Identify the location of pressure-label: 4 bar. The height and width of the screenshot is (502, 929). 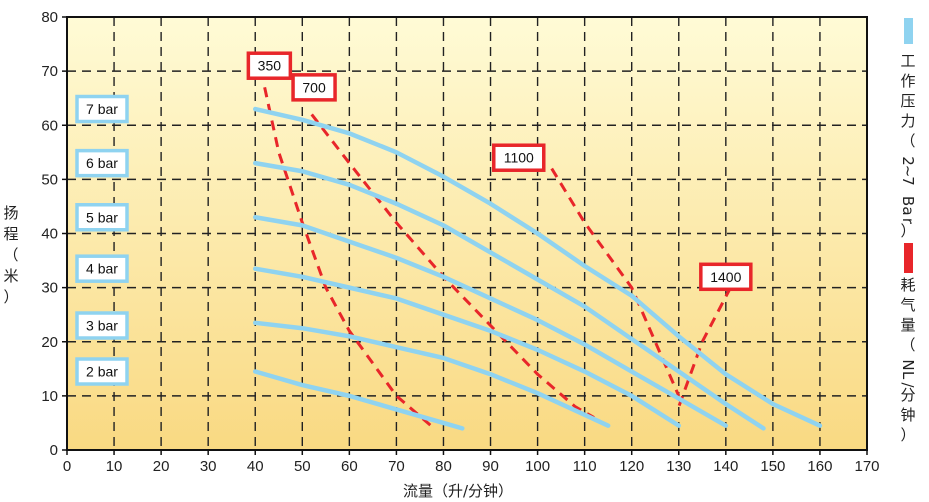
(102, 269).